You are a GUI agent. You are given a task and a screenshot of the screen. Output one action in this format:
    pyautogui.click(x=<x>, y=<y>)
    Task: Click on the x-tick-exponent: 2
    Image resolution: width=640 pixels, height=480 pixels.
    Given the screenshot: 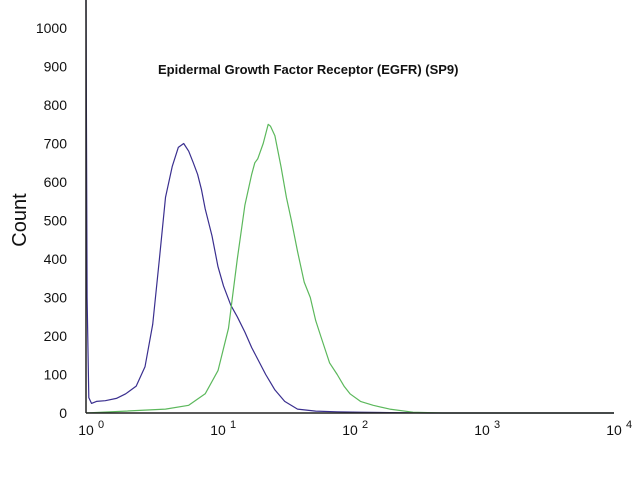 What is the action you would take?
    pyautogui.click(x=365, y=425)
    